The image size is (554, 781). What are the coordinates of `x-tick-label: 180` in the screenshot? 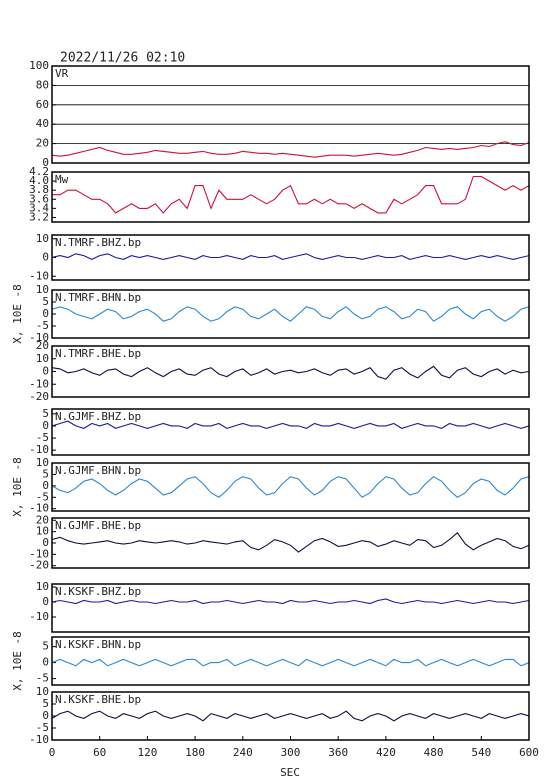 It's located at (195, 752).